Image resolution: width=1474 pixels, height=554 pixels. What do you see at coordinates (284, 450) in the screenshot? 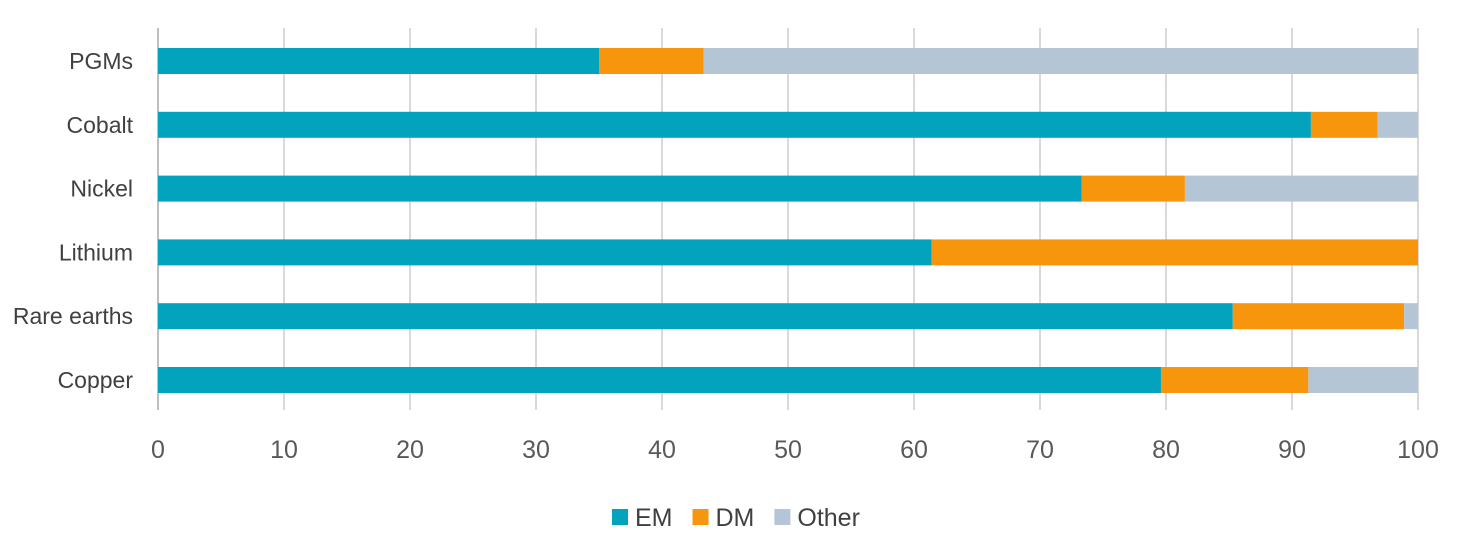
I see `x-tick-label: 10` at bounding box center [284, 450].